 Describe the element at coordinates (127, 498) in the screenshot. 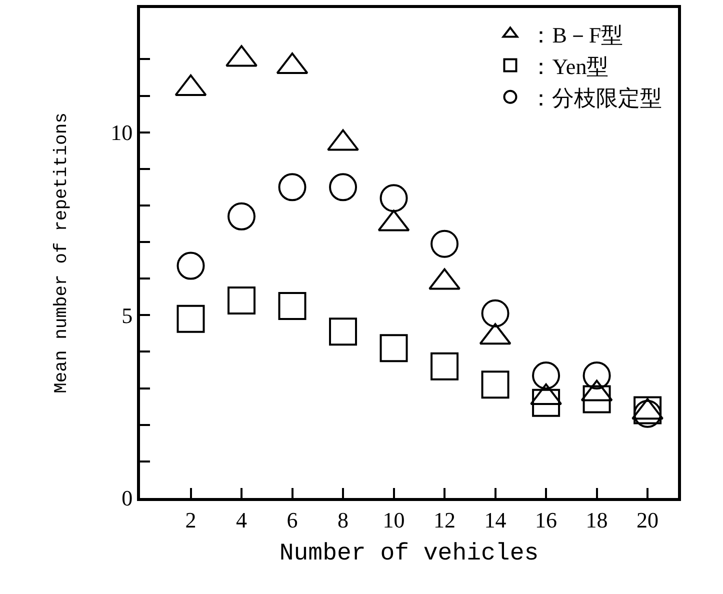

I see `y-tick-label: 0` at that location.